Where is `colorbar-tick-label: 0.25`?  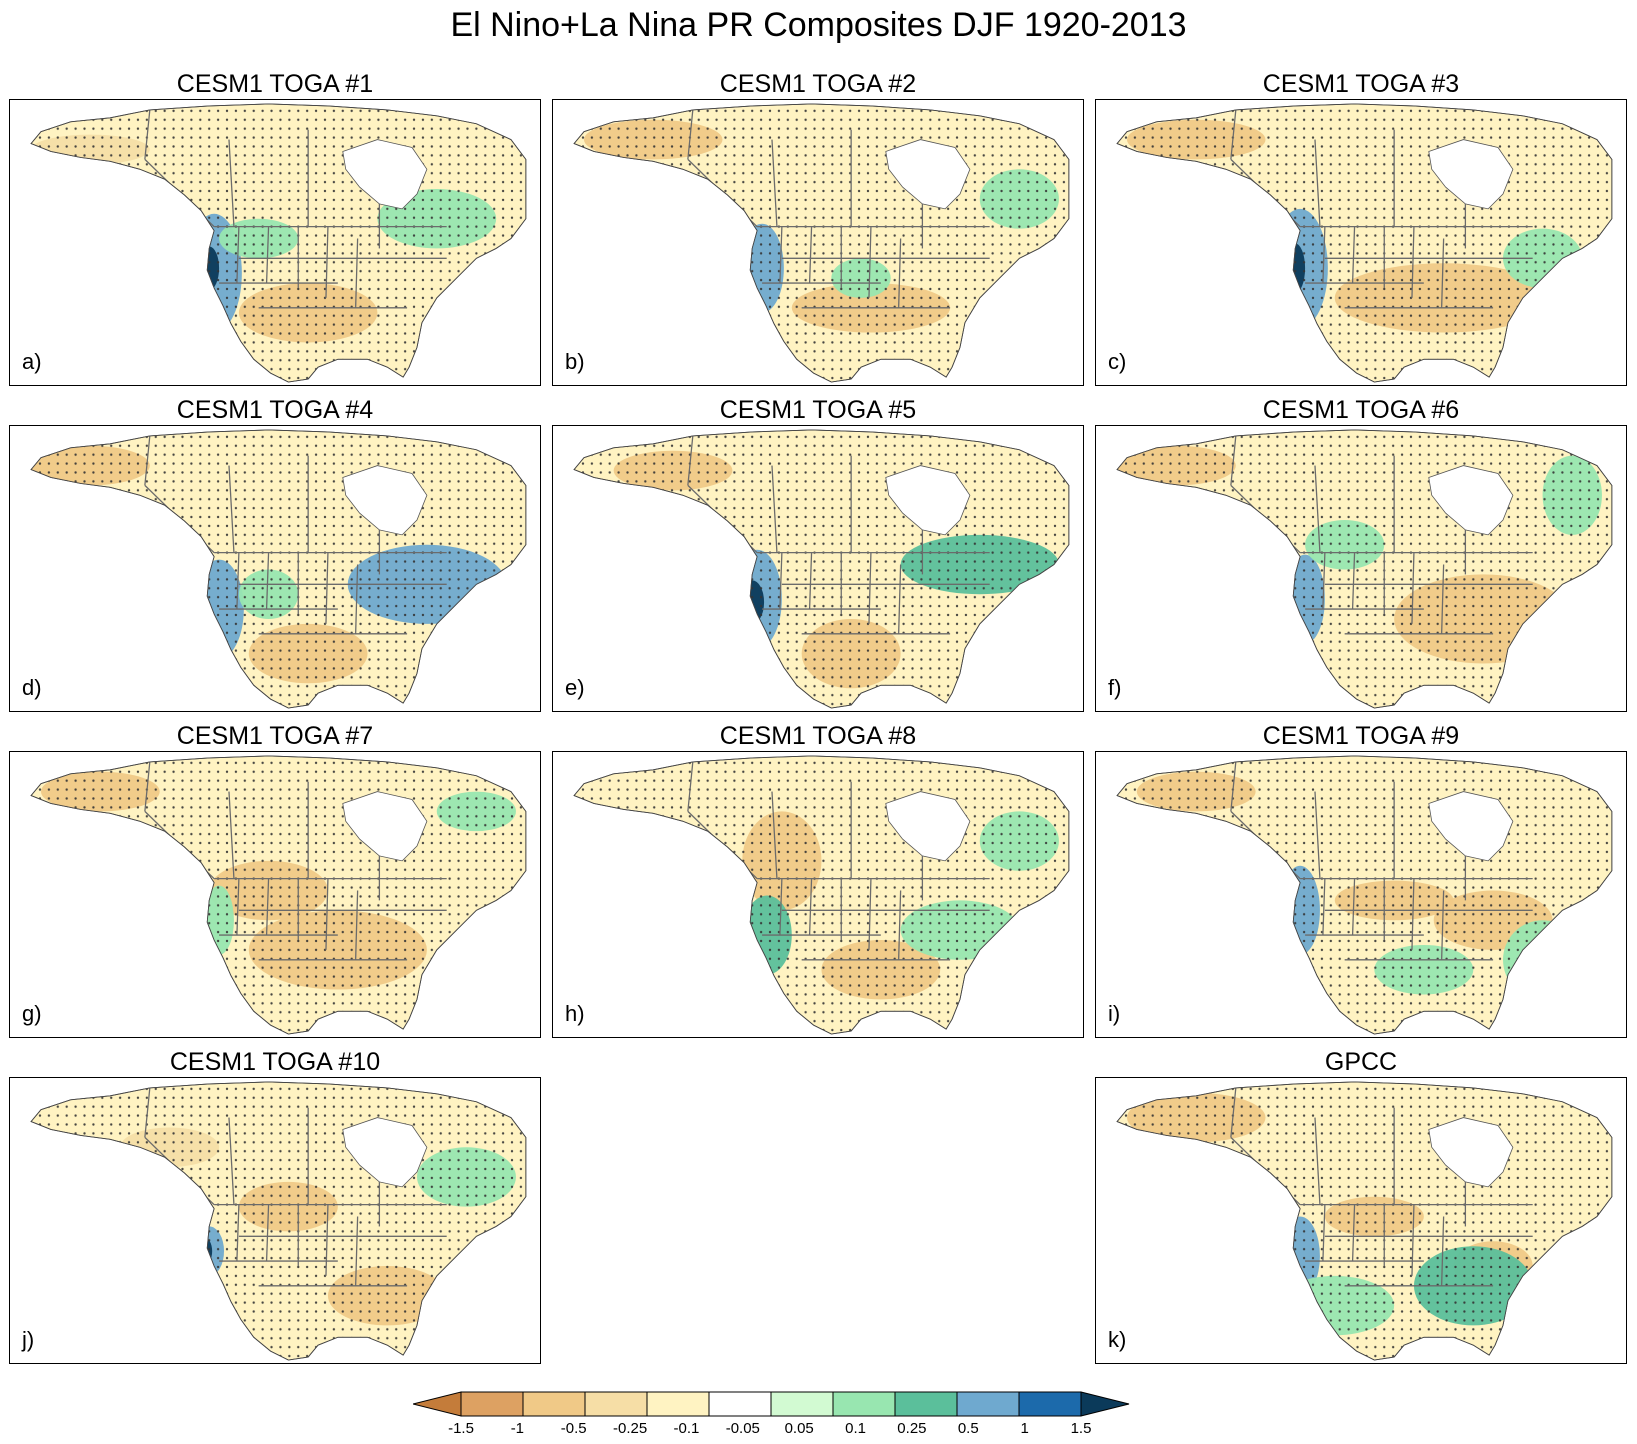 colorbar-tick-label: 0.25 is located at coordinates (912, 1428).